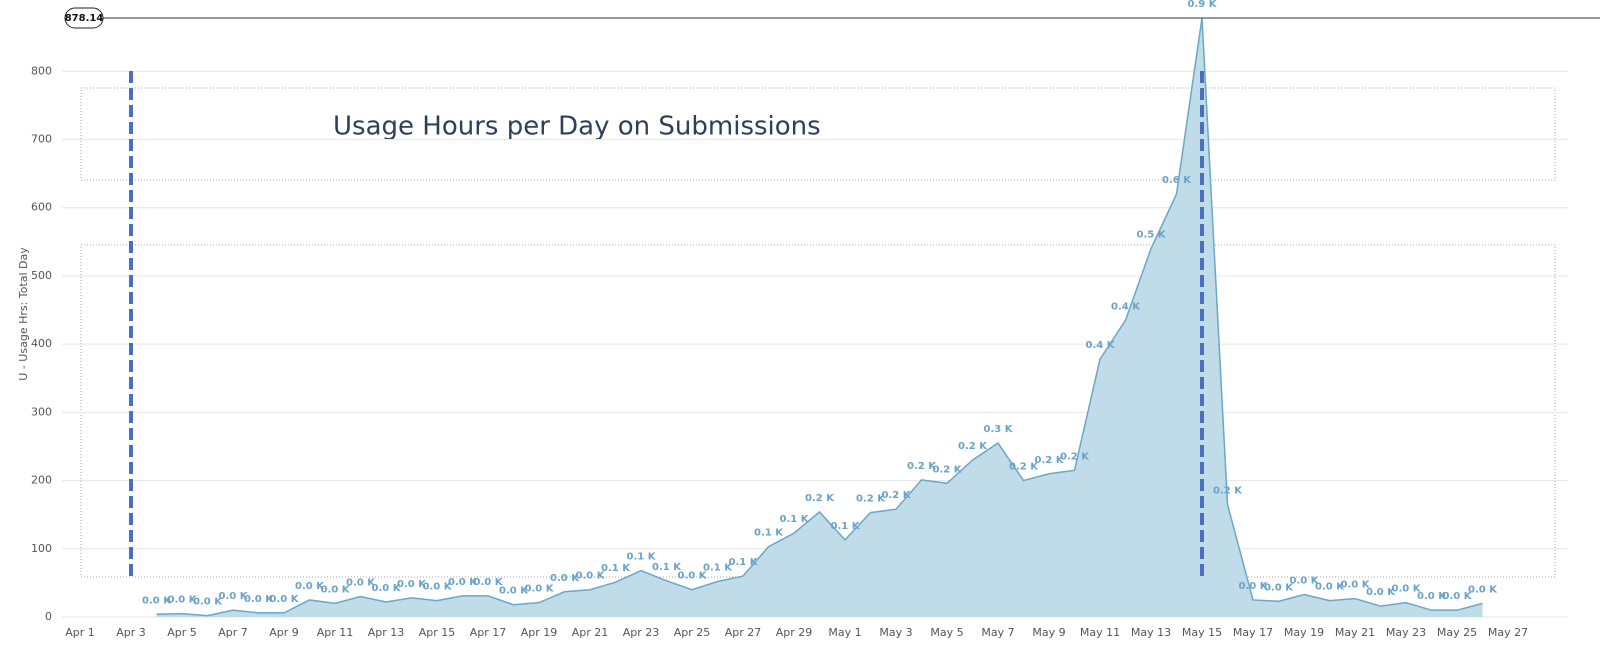 The width and height of the screenshot is (1600, 662). What do you see at coordinates (1048, 632) in the screenshot?
I see `x-tick-label: May 9` at bounding box center [1048, 632].